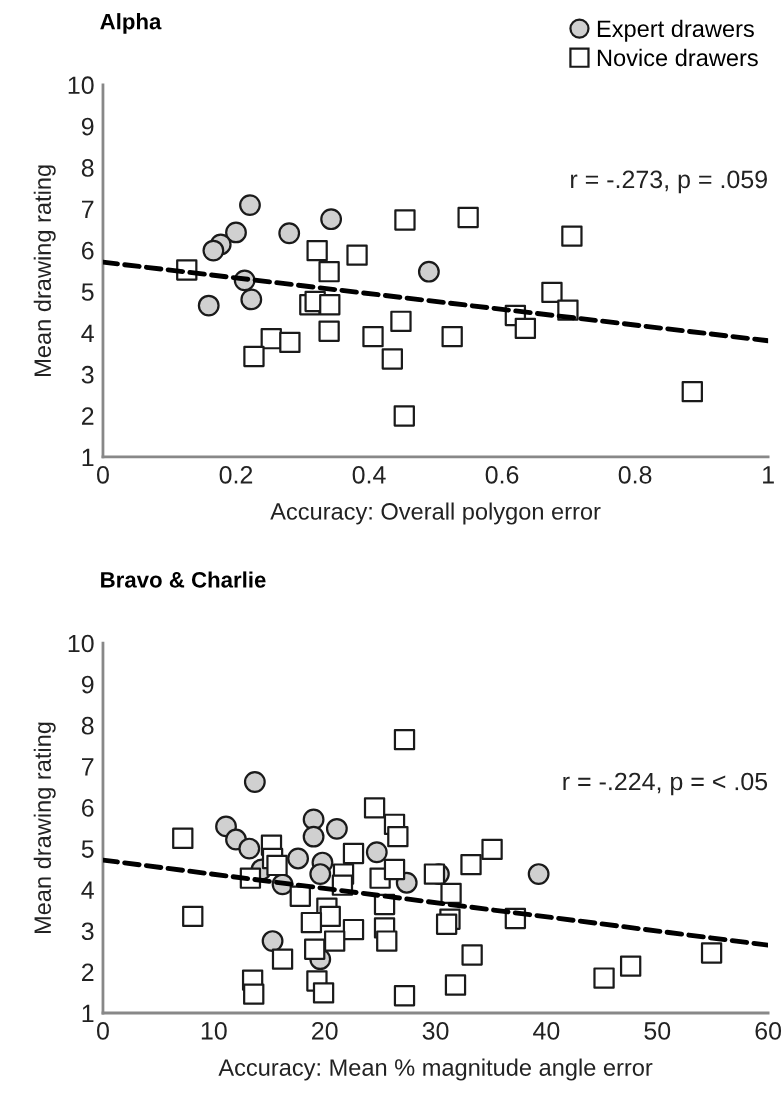 Image resolution: width=783 pixels, height=1111 pixels. What do you see at coordinates (369, 474) in the screenshot?
I see `x-tick-label: 0.4` at bounding box center [369, 474].